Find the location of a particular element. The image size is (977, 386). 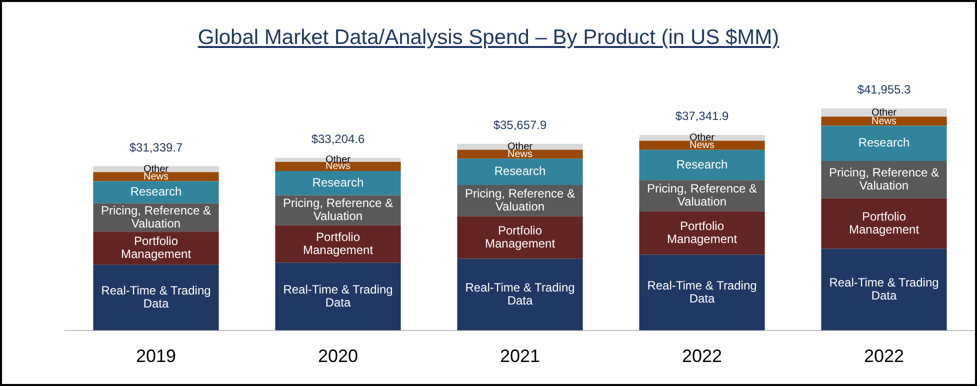

x-tick-label: 2021 is located at coordinates (520, 356).